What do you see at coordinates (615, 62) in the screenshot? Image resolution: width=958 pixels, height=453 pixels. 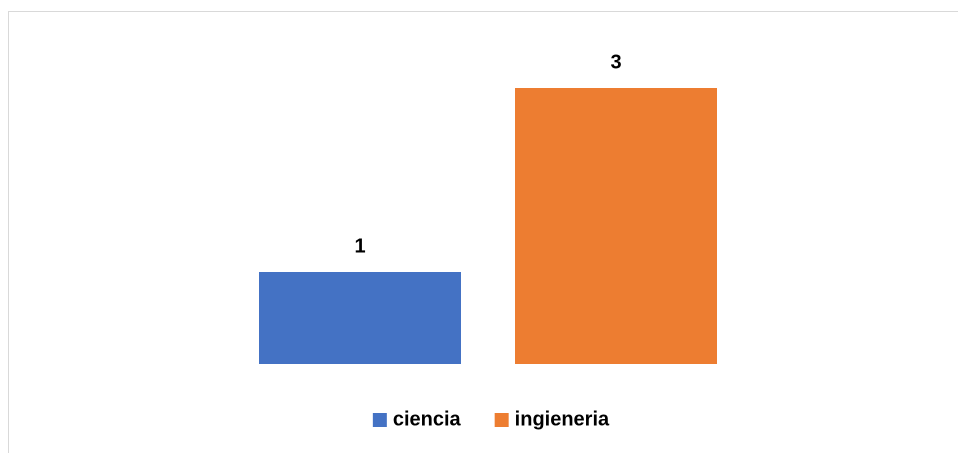 I see `data-label: 3` at bounding box center [615, 62].